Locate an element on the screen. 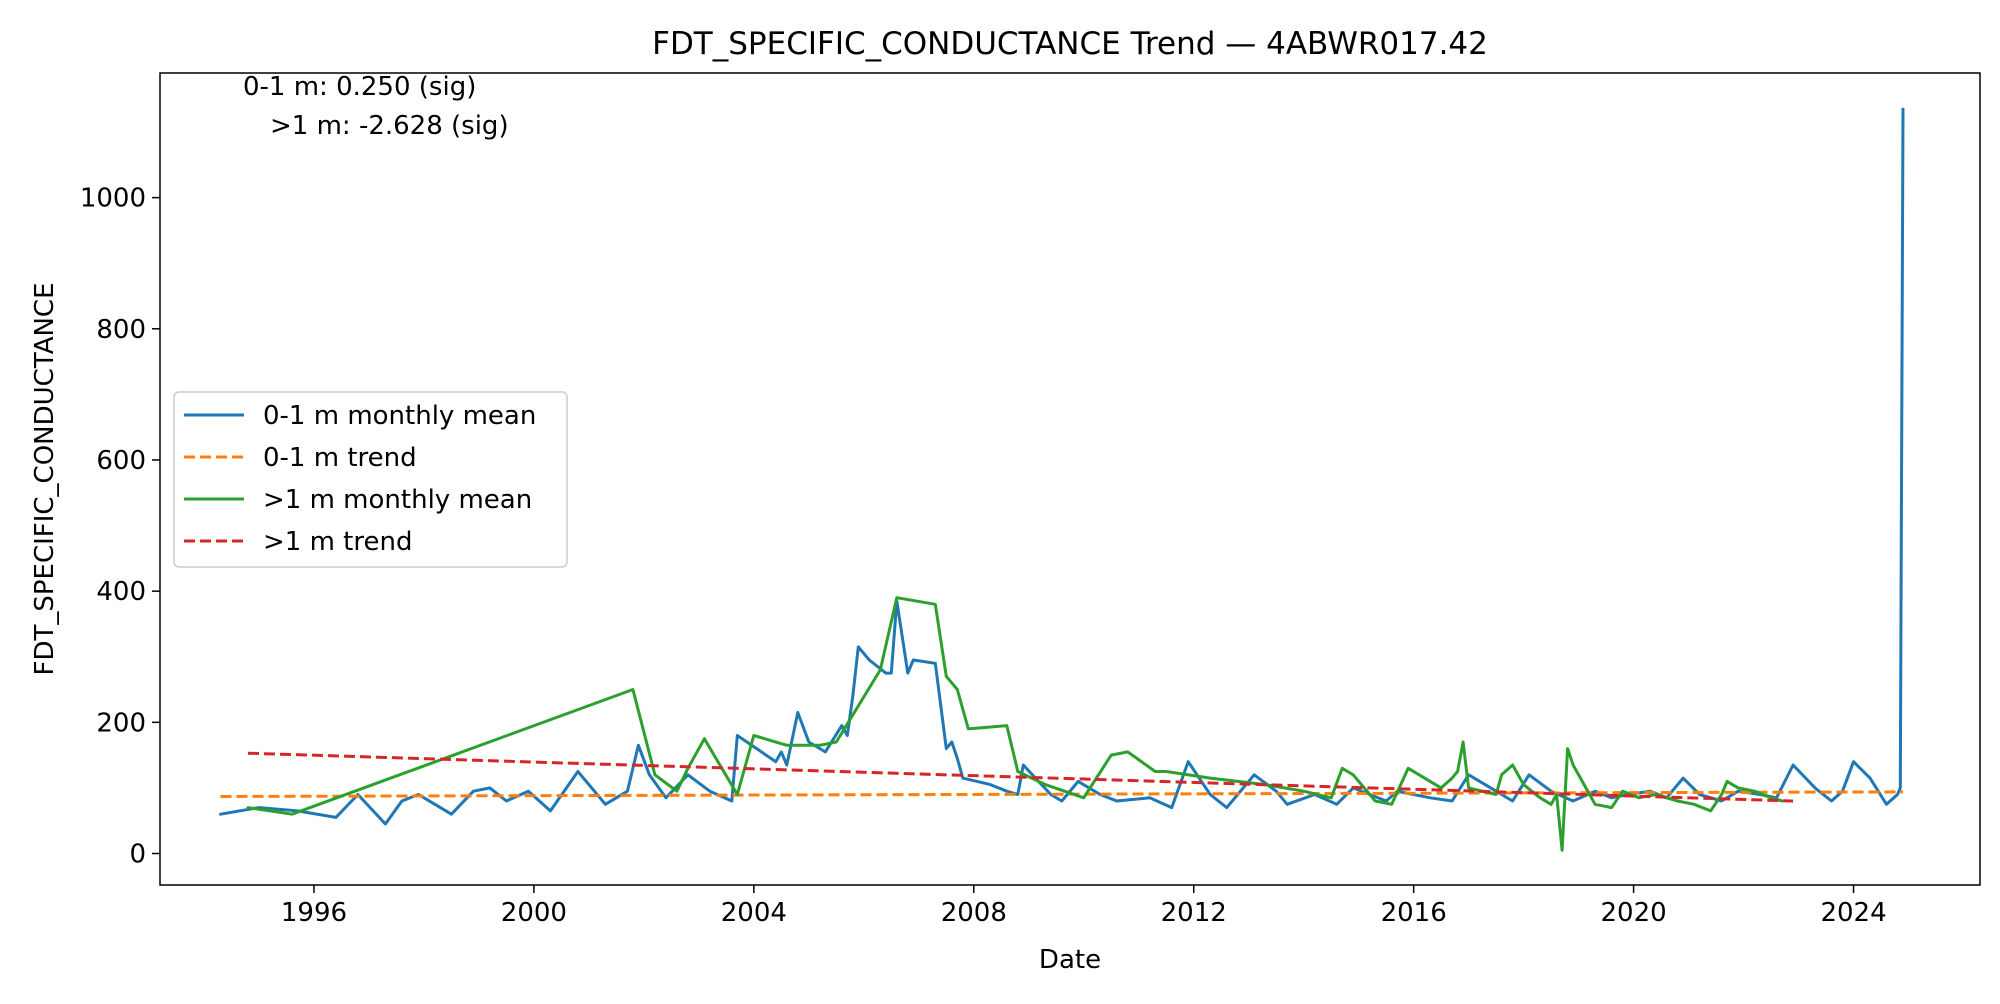 Image resolution: width=2000 pixels, height=1004 pixels. y-tick-label: 0 is located at coordinates (137, 855).